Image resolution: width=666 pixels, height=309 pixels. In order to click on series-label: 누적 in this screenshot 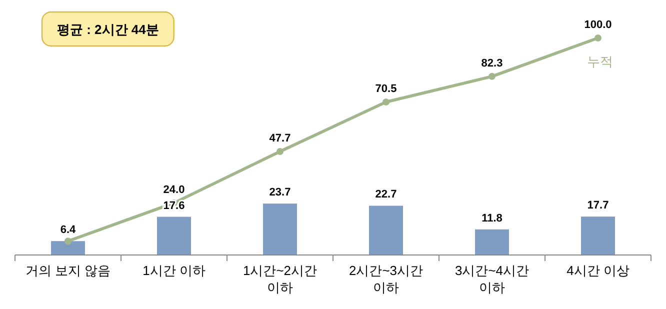, I will do `click(600, 61)`.